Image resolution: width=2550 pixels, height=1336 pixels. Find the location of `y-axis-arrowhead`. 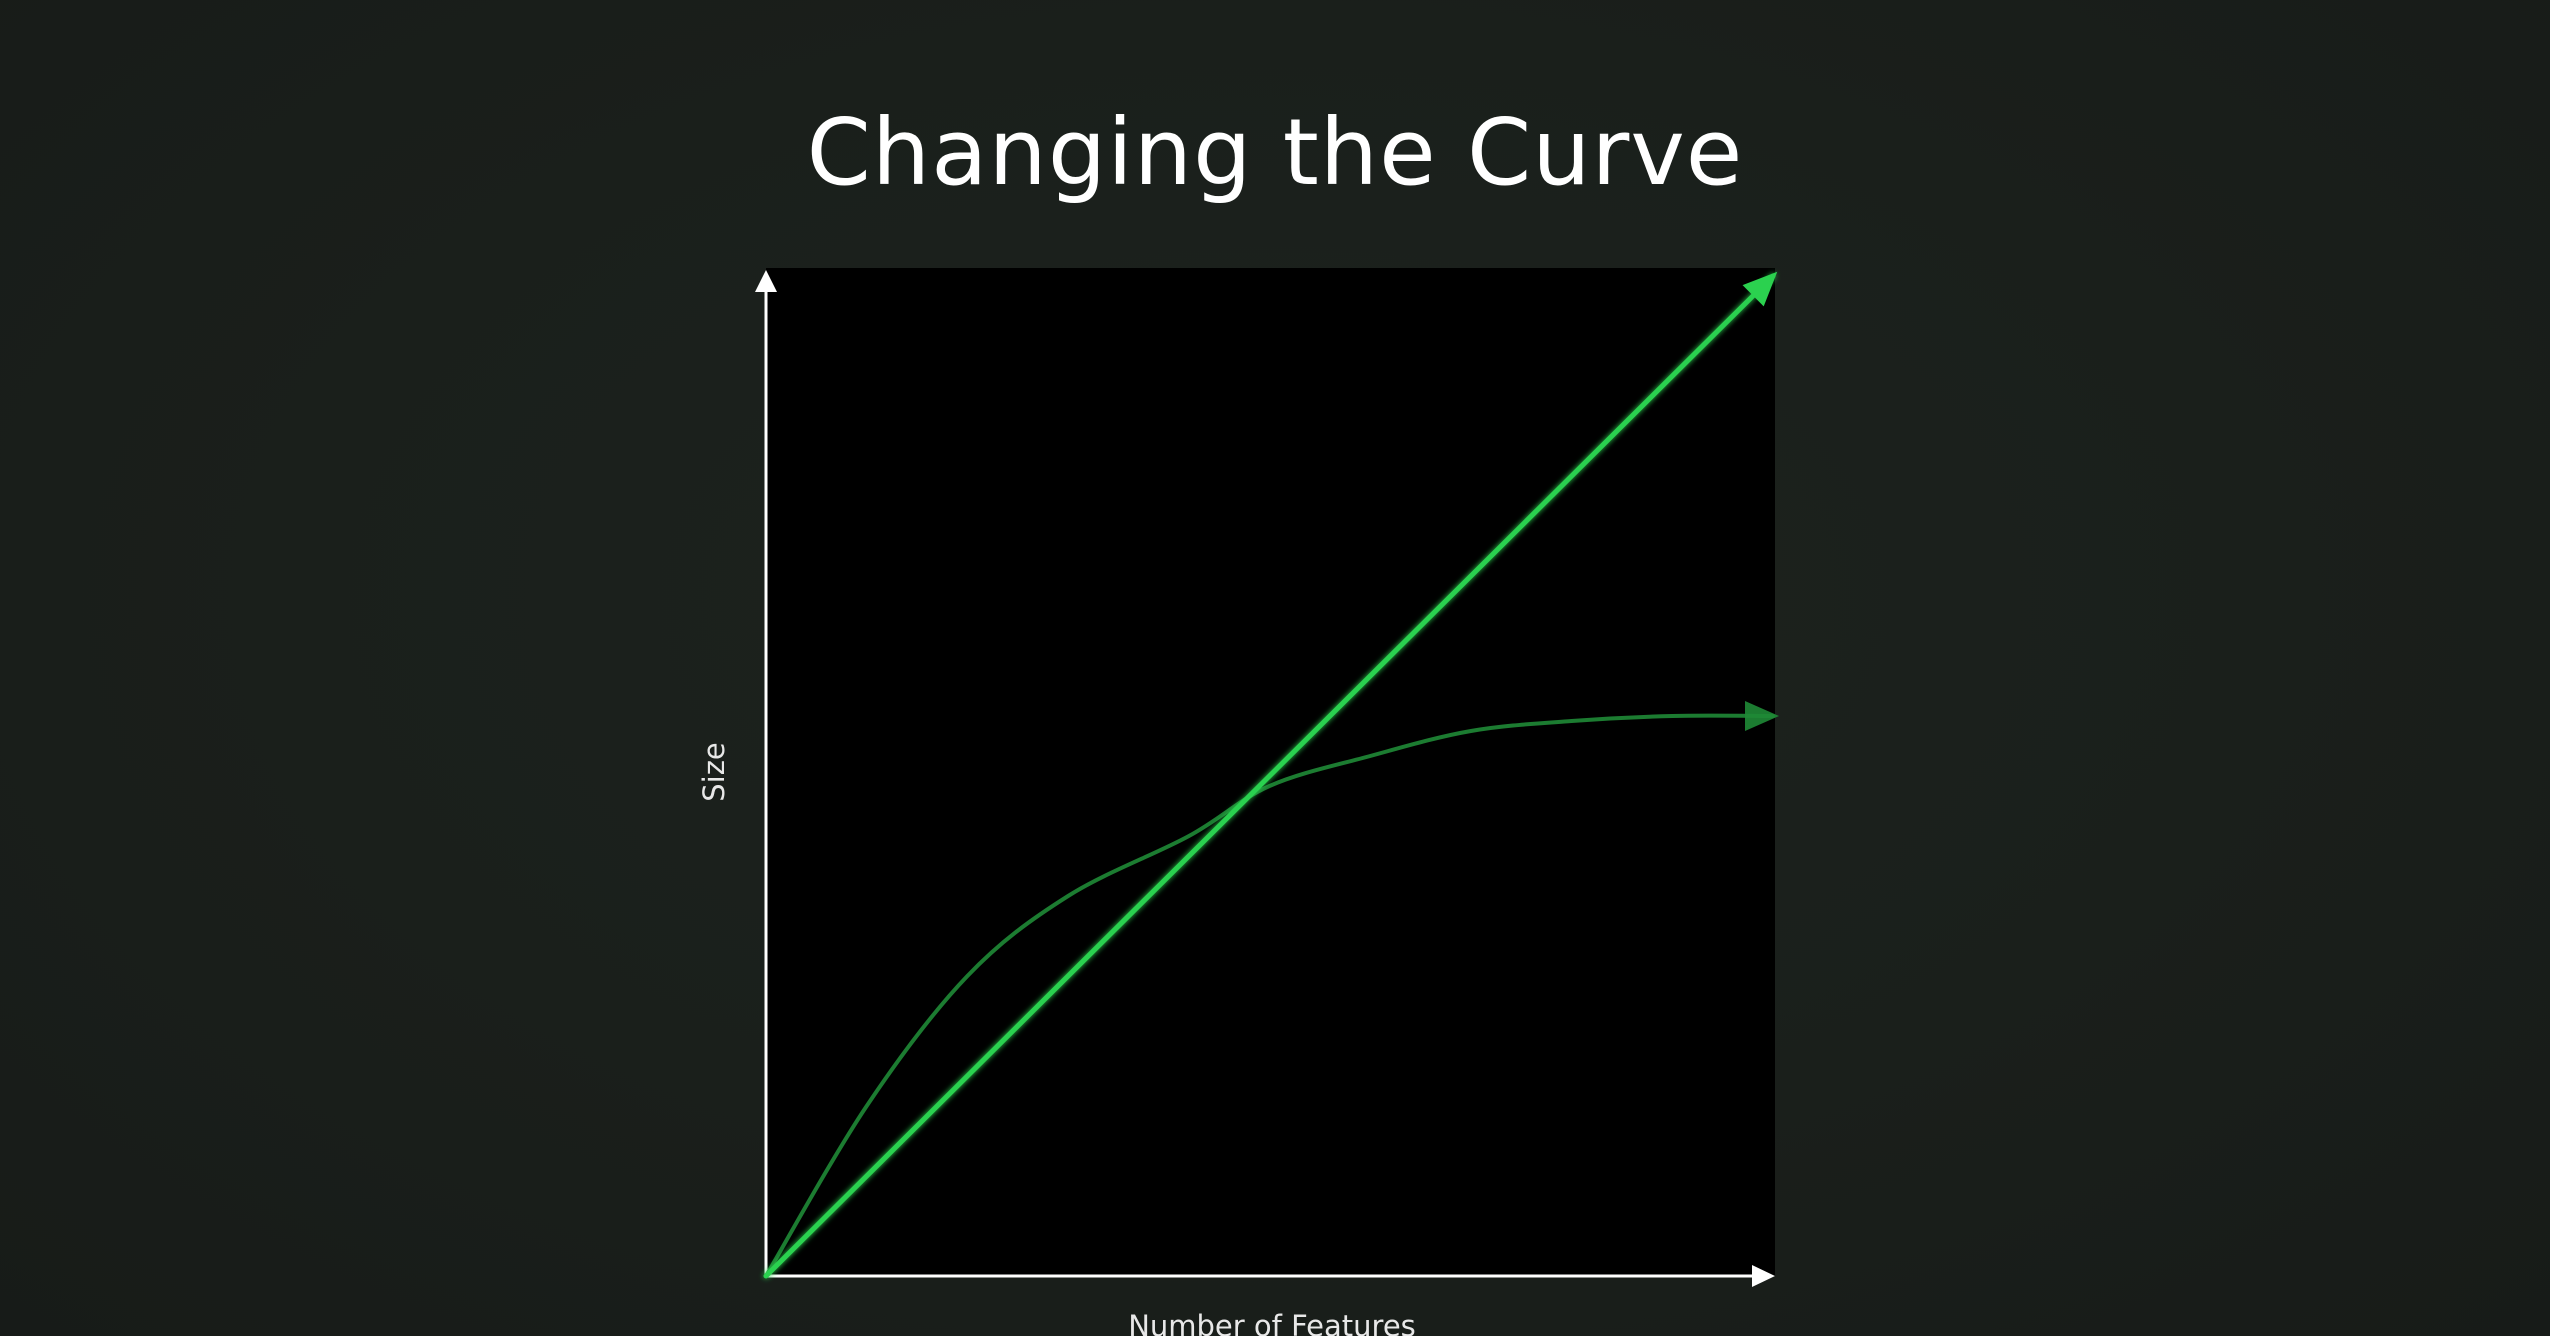

y-axis-arrowhead is located at coordinates (766, 281).